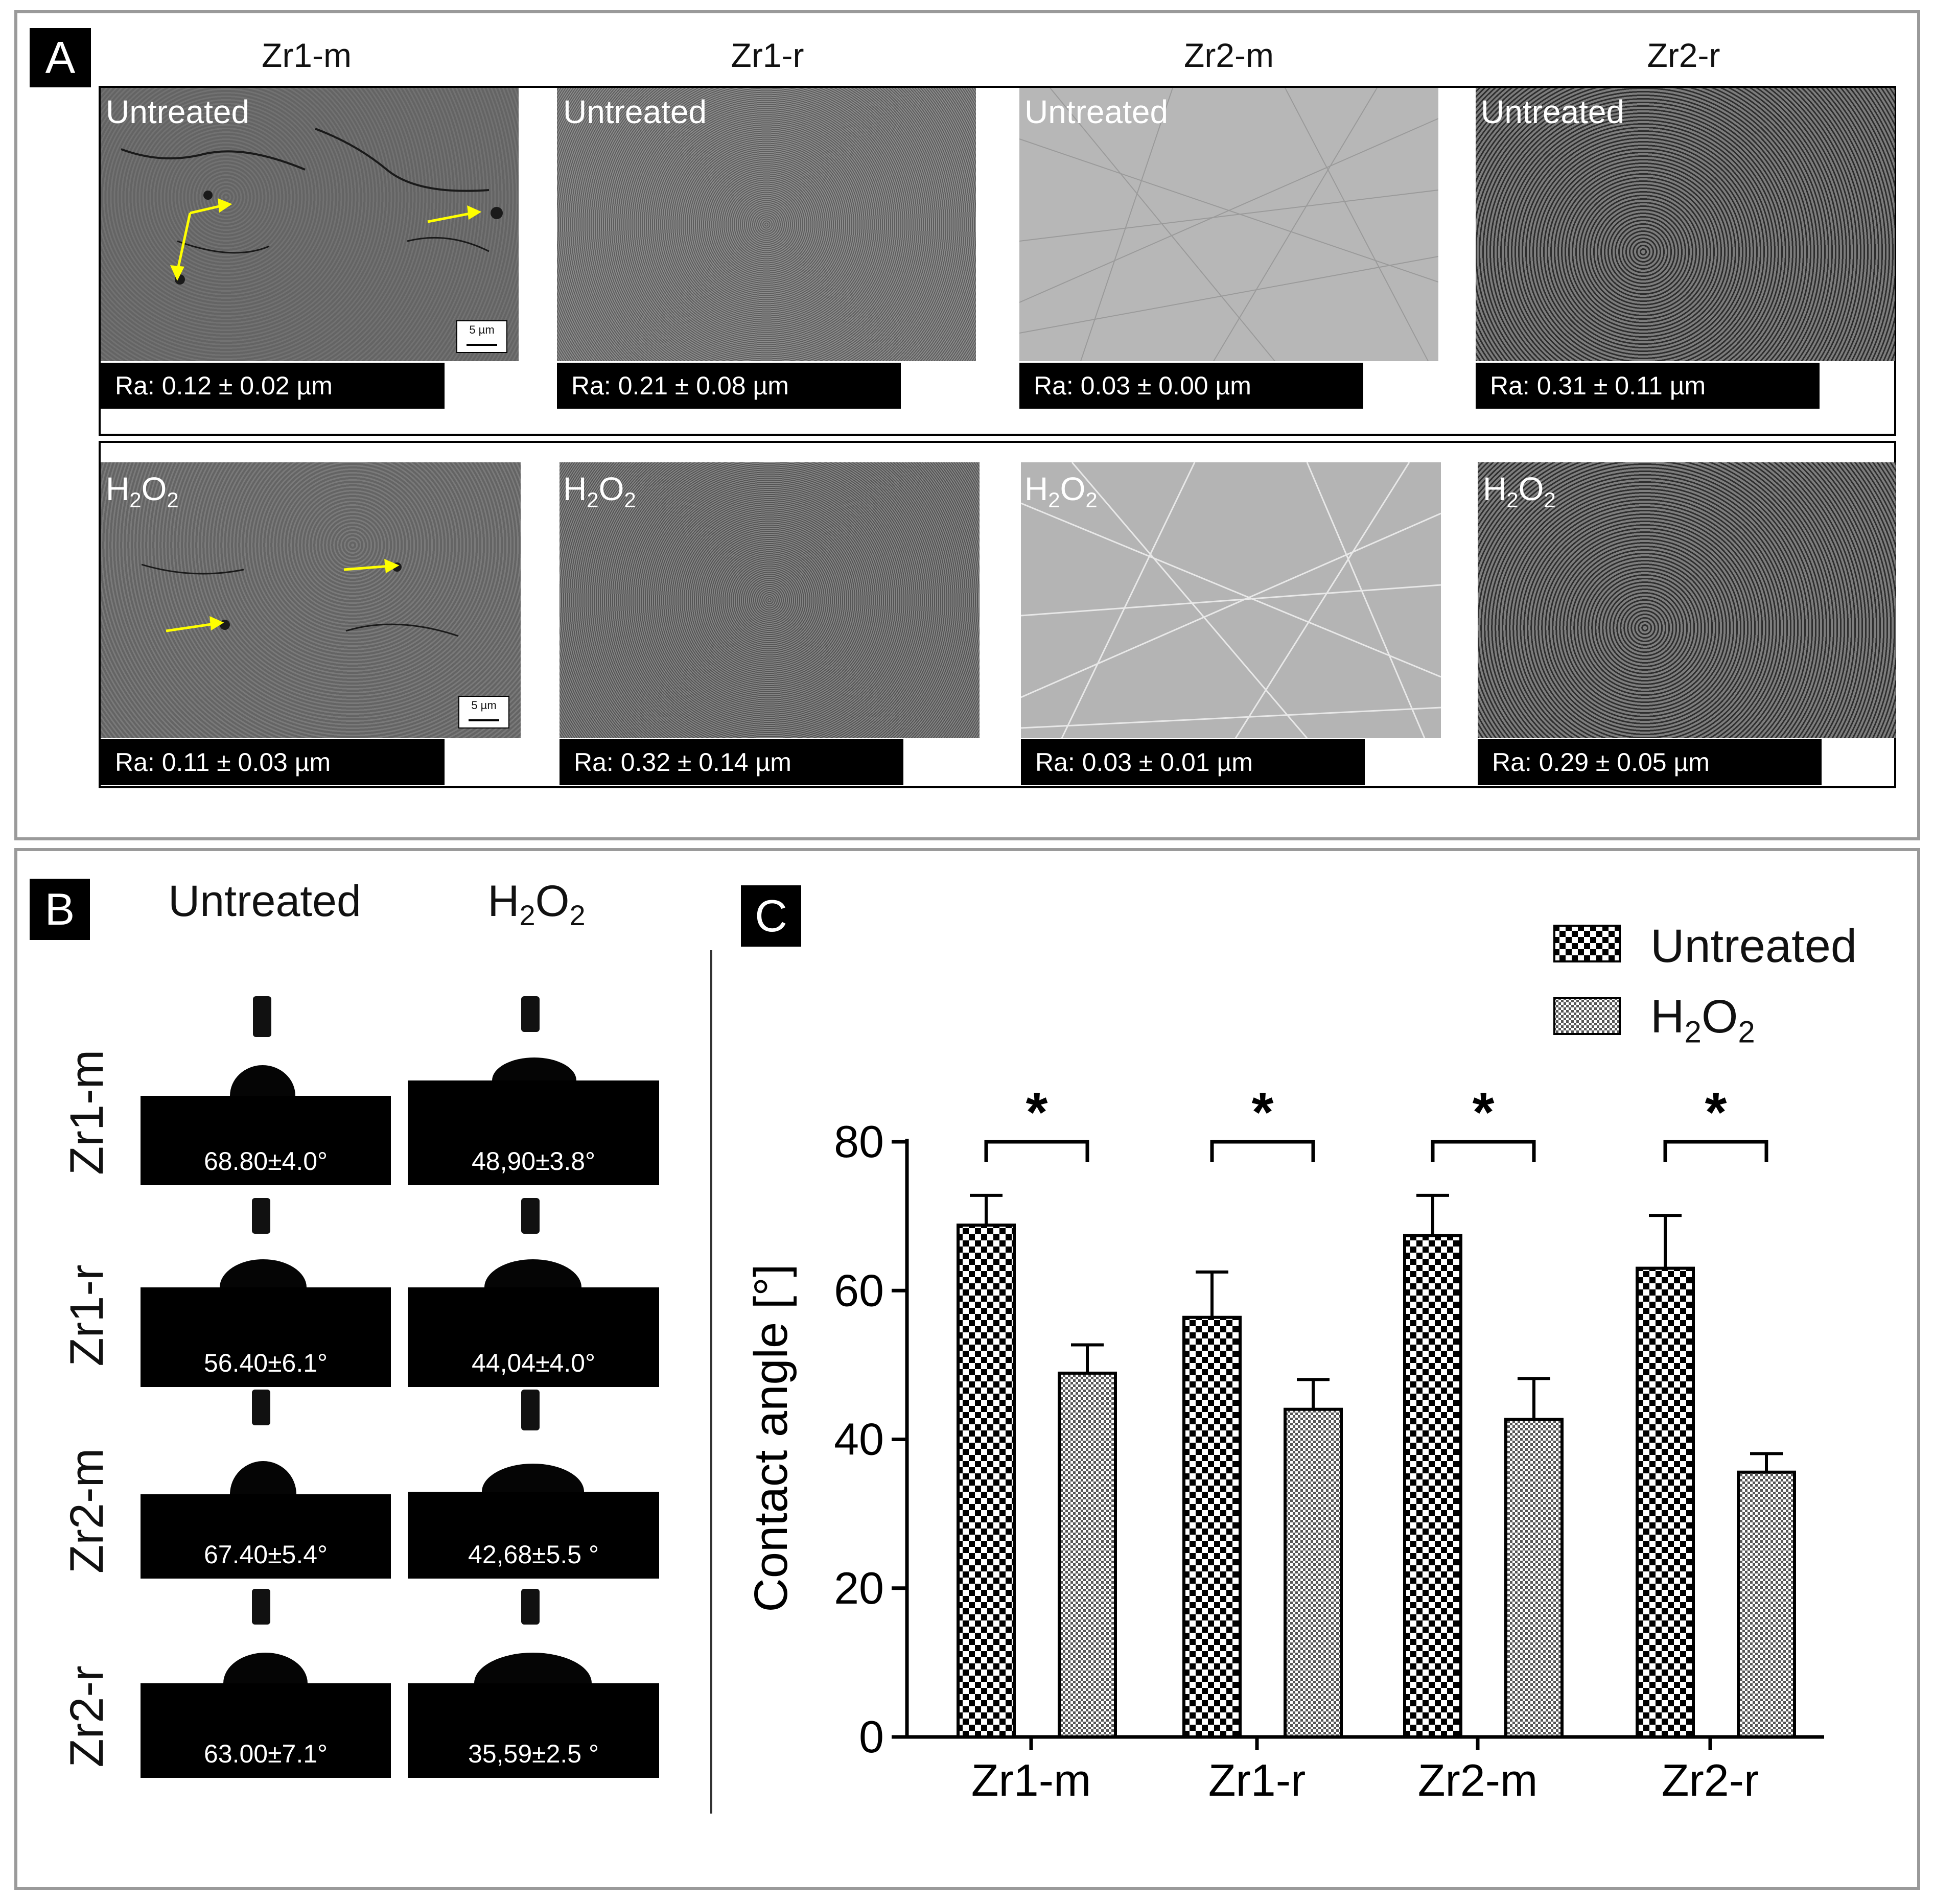  What do you see at coordinates (859, 1290) in the screenshot?
I see `y-tick-label: 60` at bounding box center [859, 1290].